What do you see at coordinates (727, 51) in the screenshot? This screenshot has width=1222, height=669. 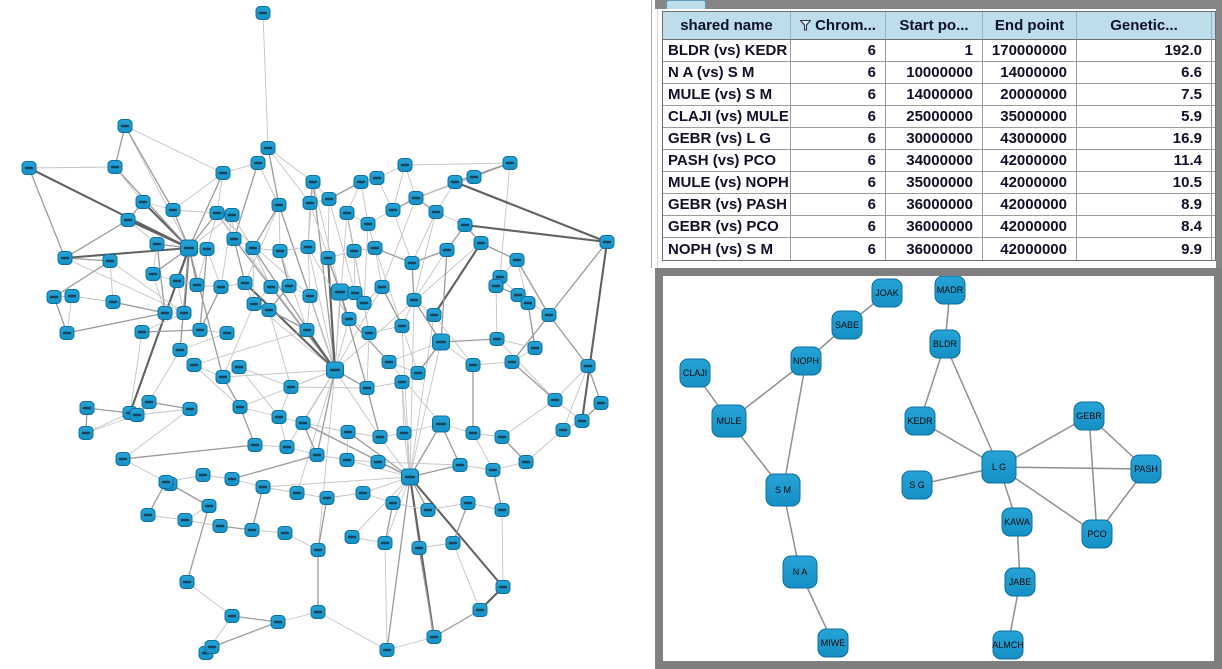 I see `cell-shared-name: BLDR (vs) KEDR` at bounding box center [727, 51].